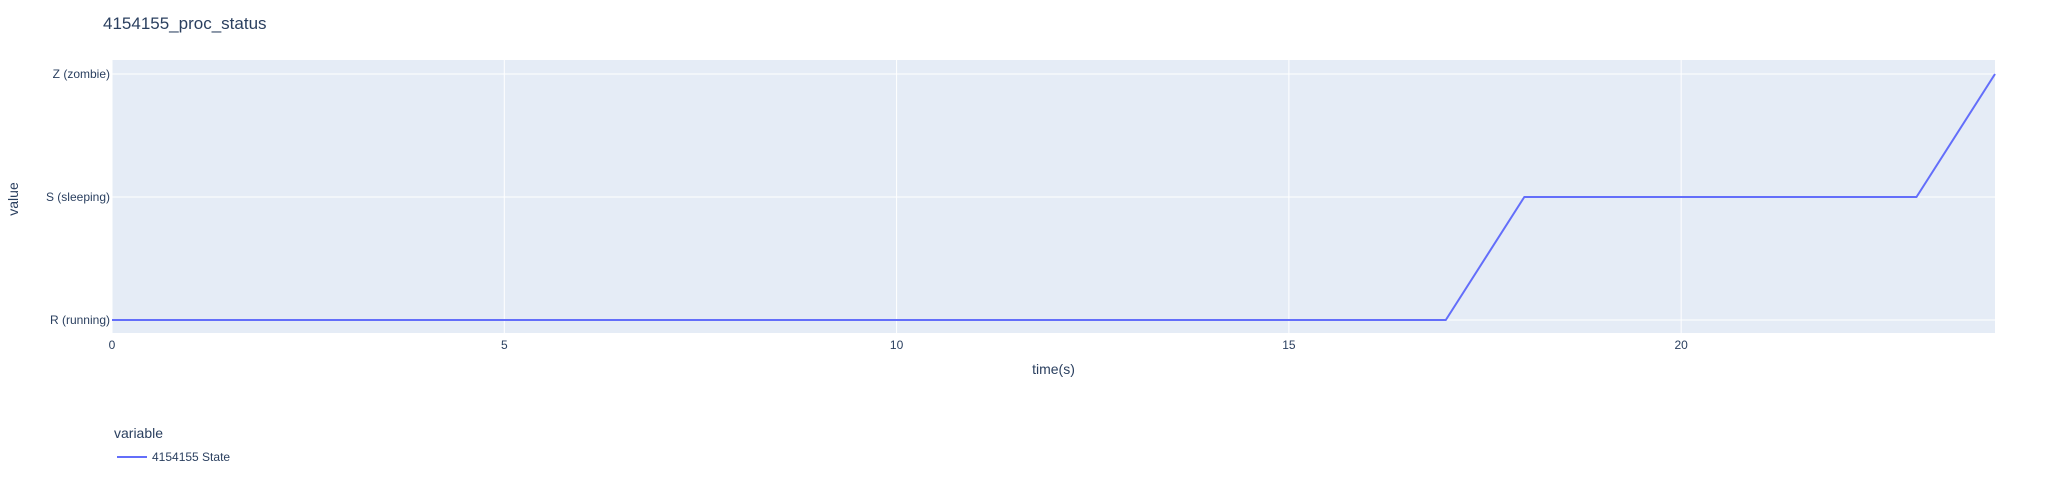 The height and width of the screenshot is (479, 2055). I want to click on y-axis-title: value, so click(13, 199).